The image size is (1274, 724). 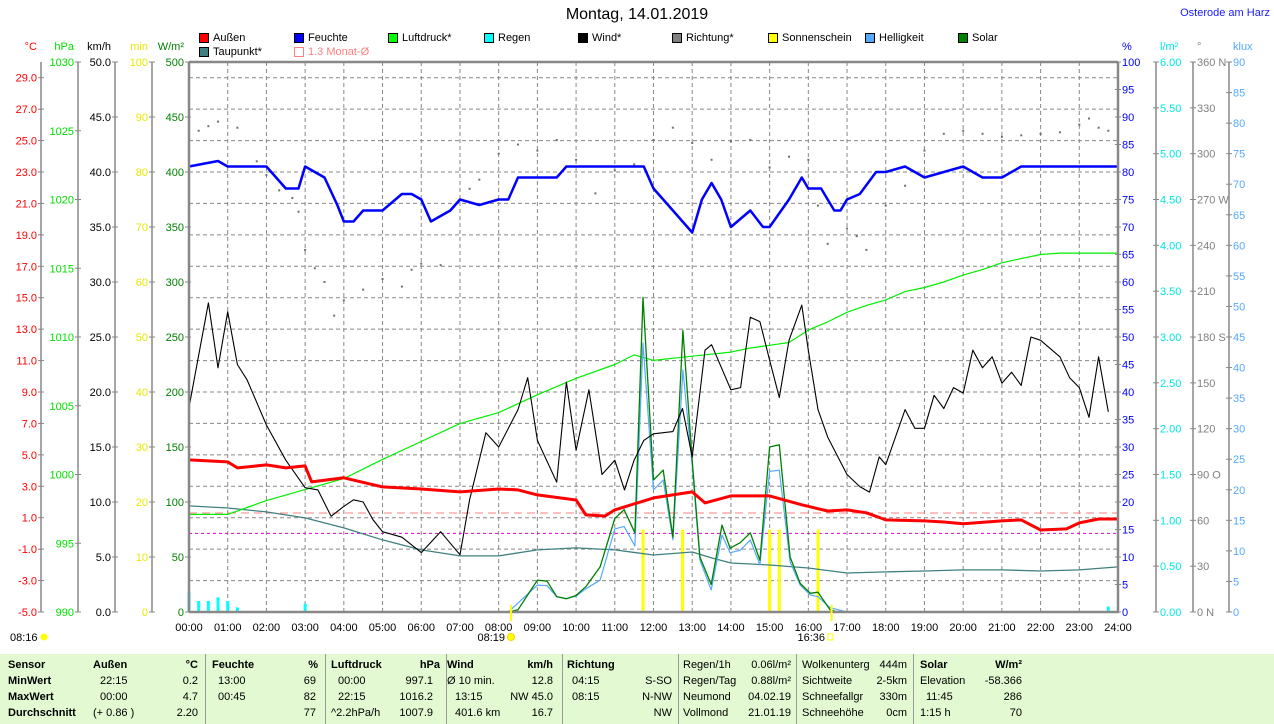 I want to click on lux-tick-label: 55, so click(x=1239, y=277).